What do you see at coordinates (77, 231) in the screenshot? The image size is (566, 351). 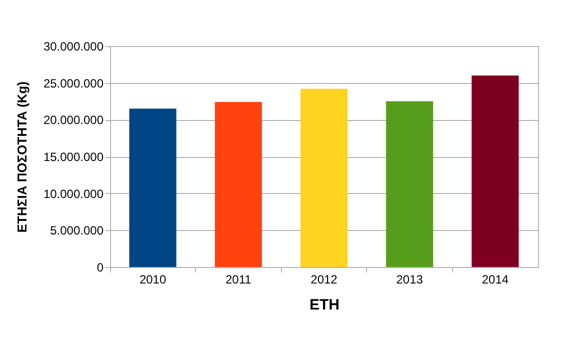 I see `y-tick-label: 5.000.000` at bounding box center [77, 231].